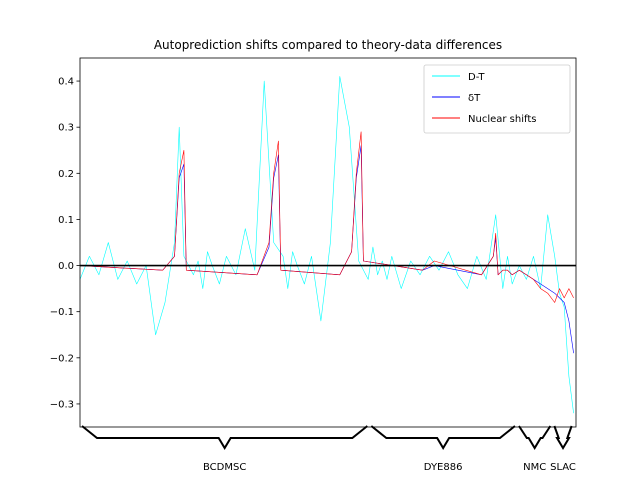 Image resolution: width=640 pixels, height=480 pixels. What do you see at coordinates (563, 467) in the screenshot?
I see `group-label-3: SLAC` at bounding box center [563, 467].